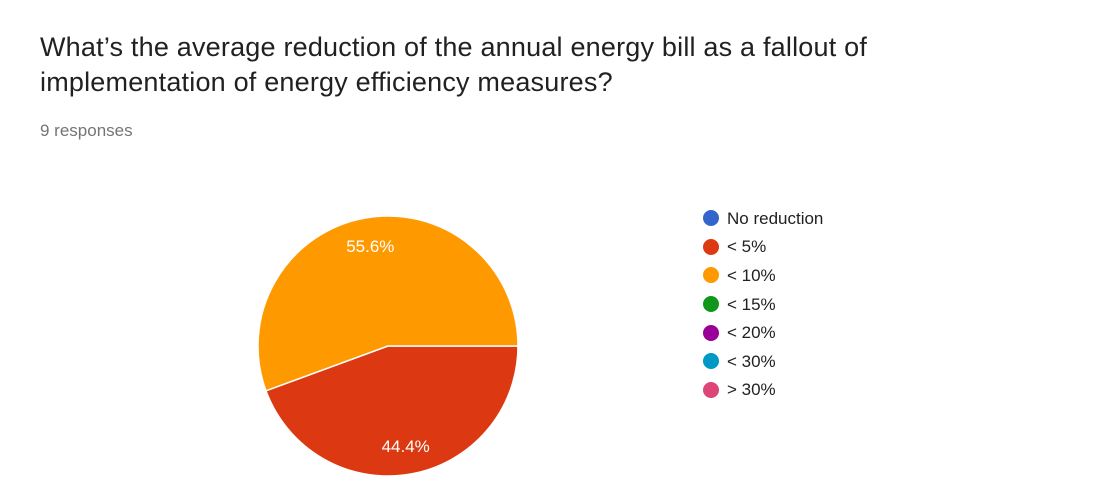 This screenshot has height=500, width=1116. What do you see at coordinates (751, 275) in the screenshot?
I see `legend-label: < 10%` at bounding box center [751, 275].